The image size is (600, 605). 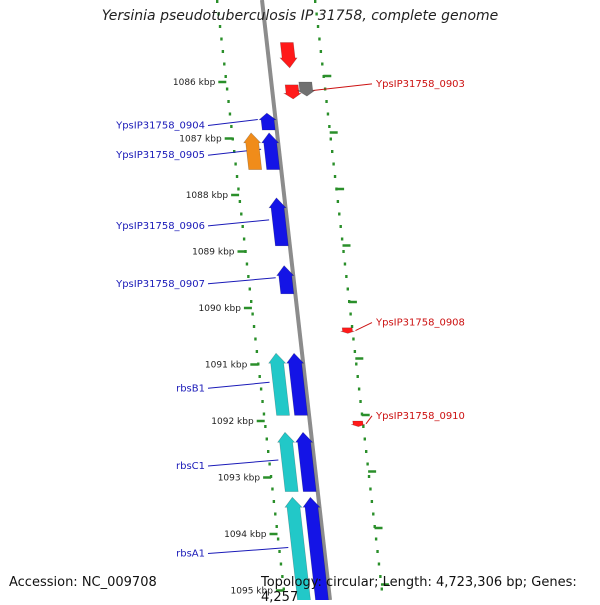 I want to click on gene-label: rbsA1, so click(x=190, y=554).